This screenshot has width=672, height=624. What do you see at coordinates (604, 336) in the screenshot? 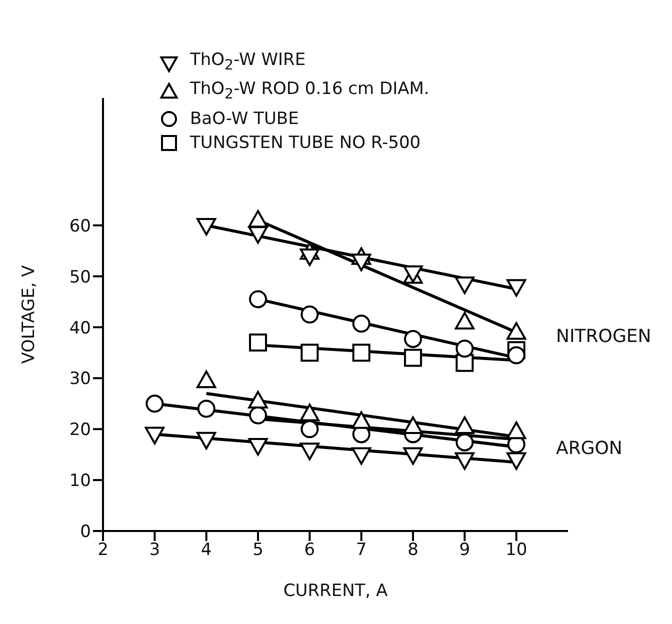
I see `annotation: NITROGEN` at bounding box center [604, 336].